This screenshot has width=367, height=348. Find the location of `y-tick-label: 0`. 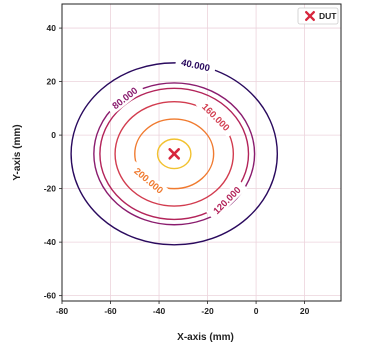

y-tick-label: 0 is located at coordinates (53, 135).